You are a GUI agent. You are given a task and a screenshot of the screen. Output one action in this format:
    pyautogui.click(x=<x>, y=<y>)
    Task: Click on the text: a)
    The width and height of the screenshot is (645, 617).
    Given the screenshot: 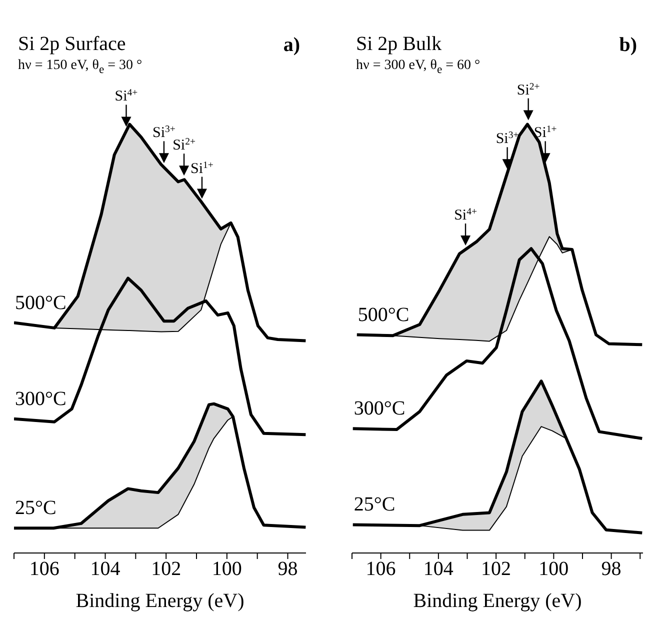 What is the action you would take?
    pyautogui.click(x=291, y=45)
    